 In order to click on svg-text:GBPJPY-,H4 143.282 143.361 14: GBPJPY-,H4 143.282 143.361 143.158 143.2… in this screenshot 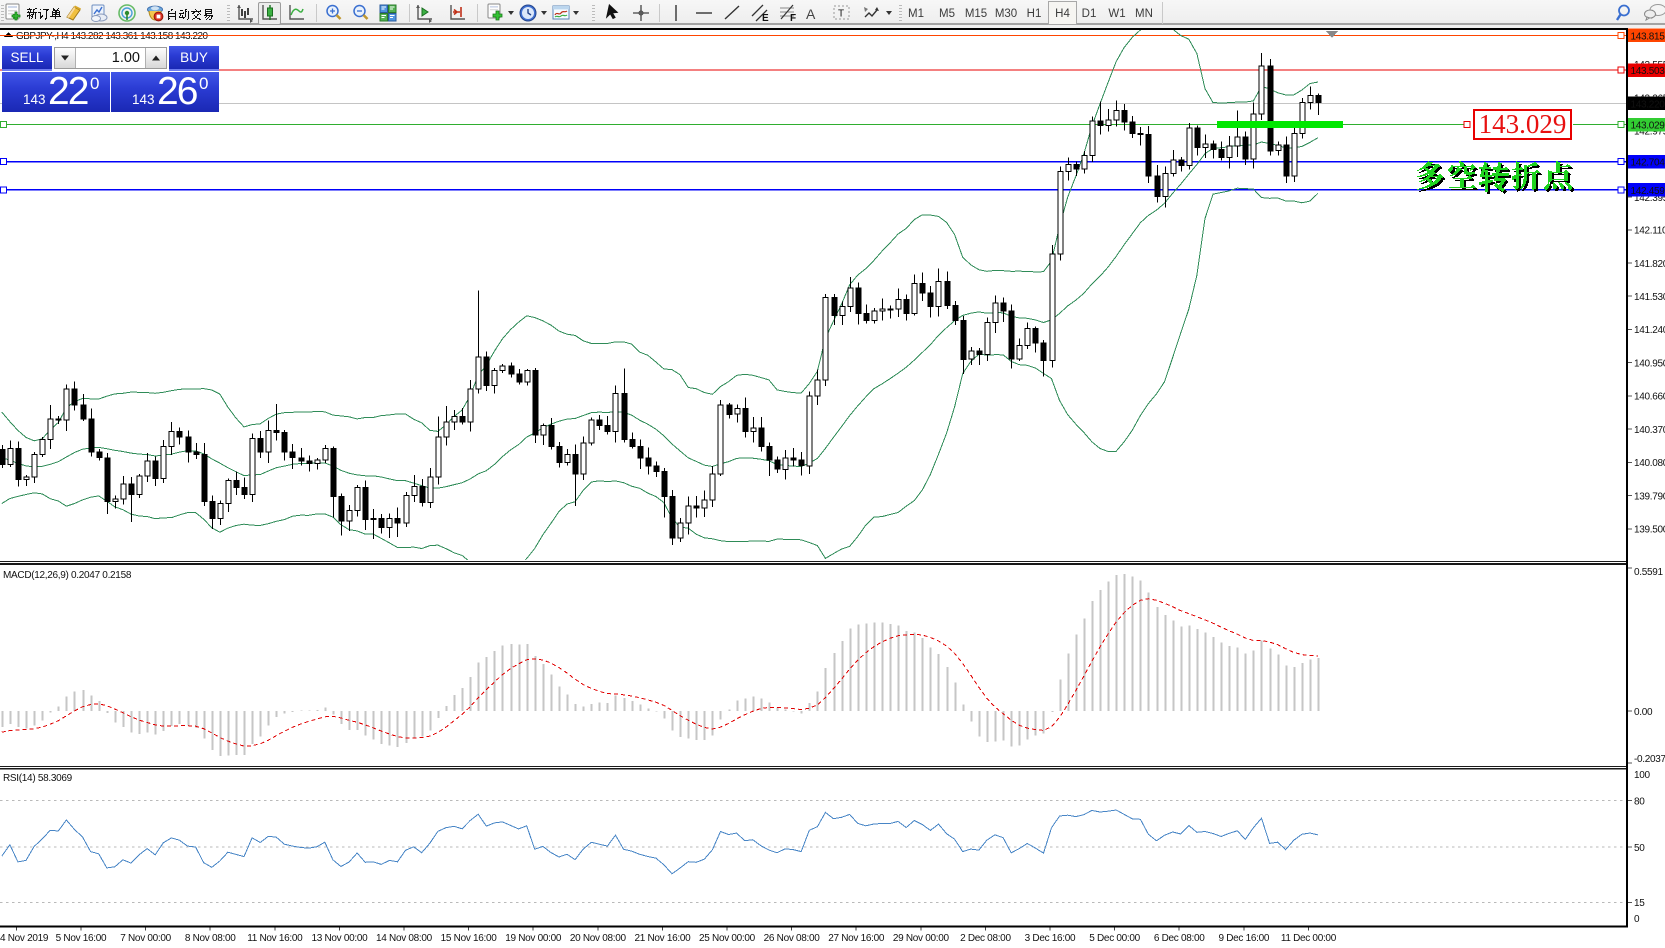, I will do `click(112, 36)`.